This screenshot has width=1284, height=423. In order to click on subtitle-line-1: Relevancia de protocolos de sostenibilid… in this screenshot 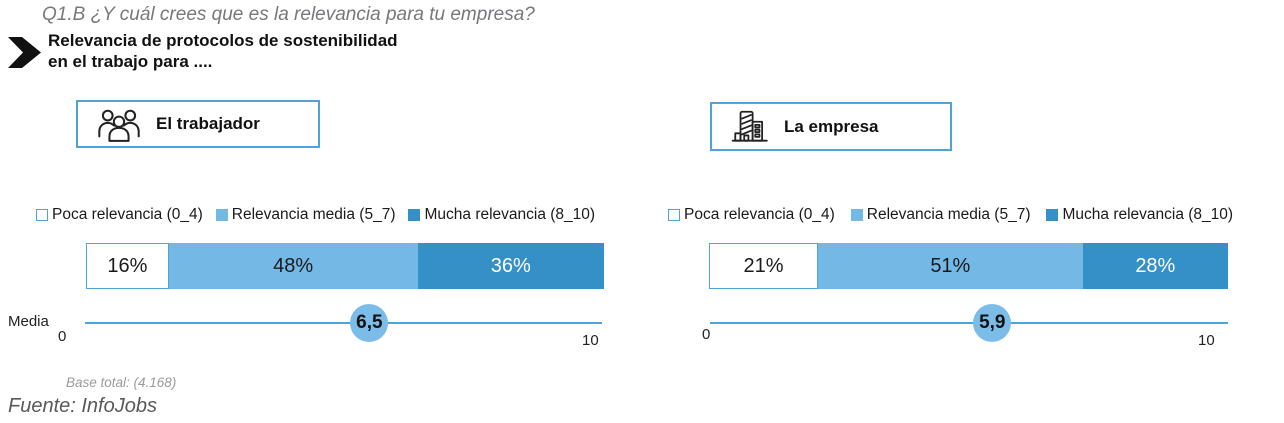, I will do `click(223, 40)`.